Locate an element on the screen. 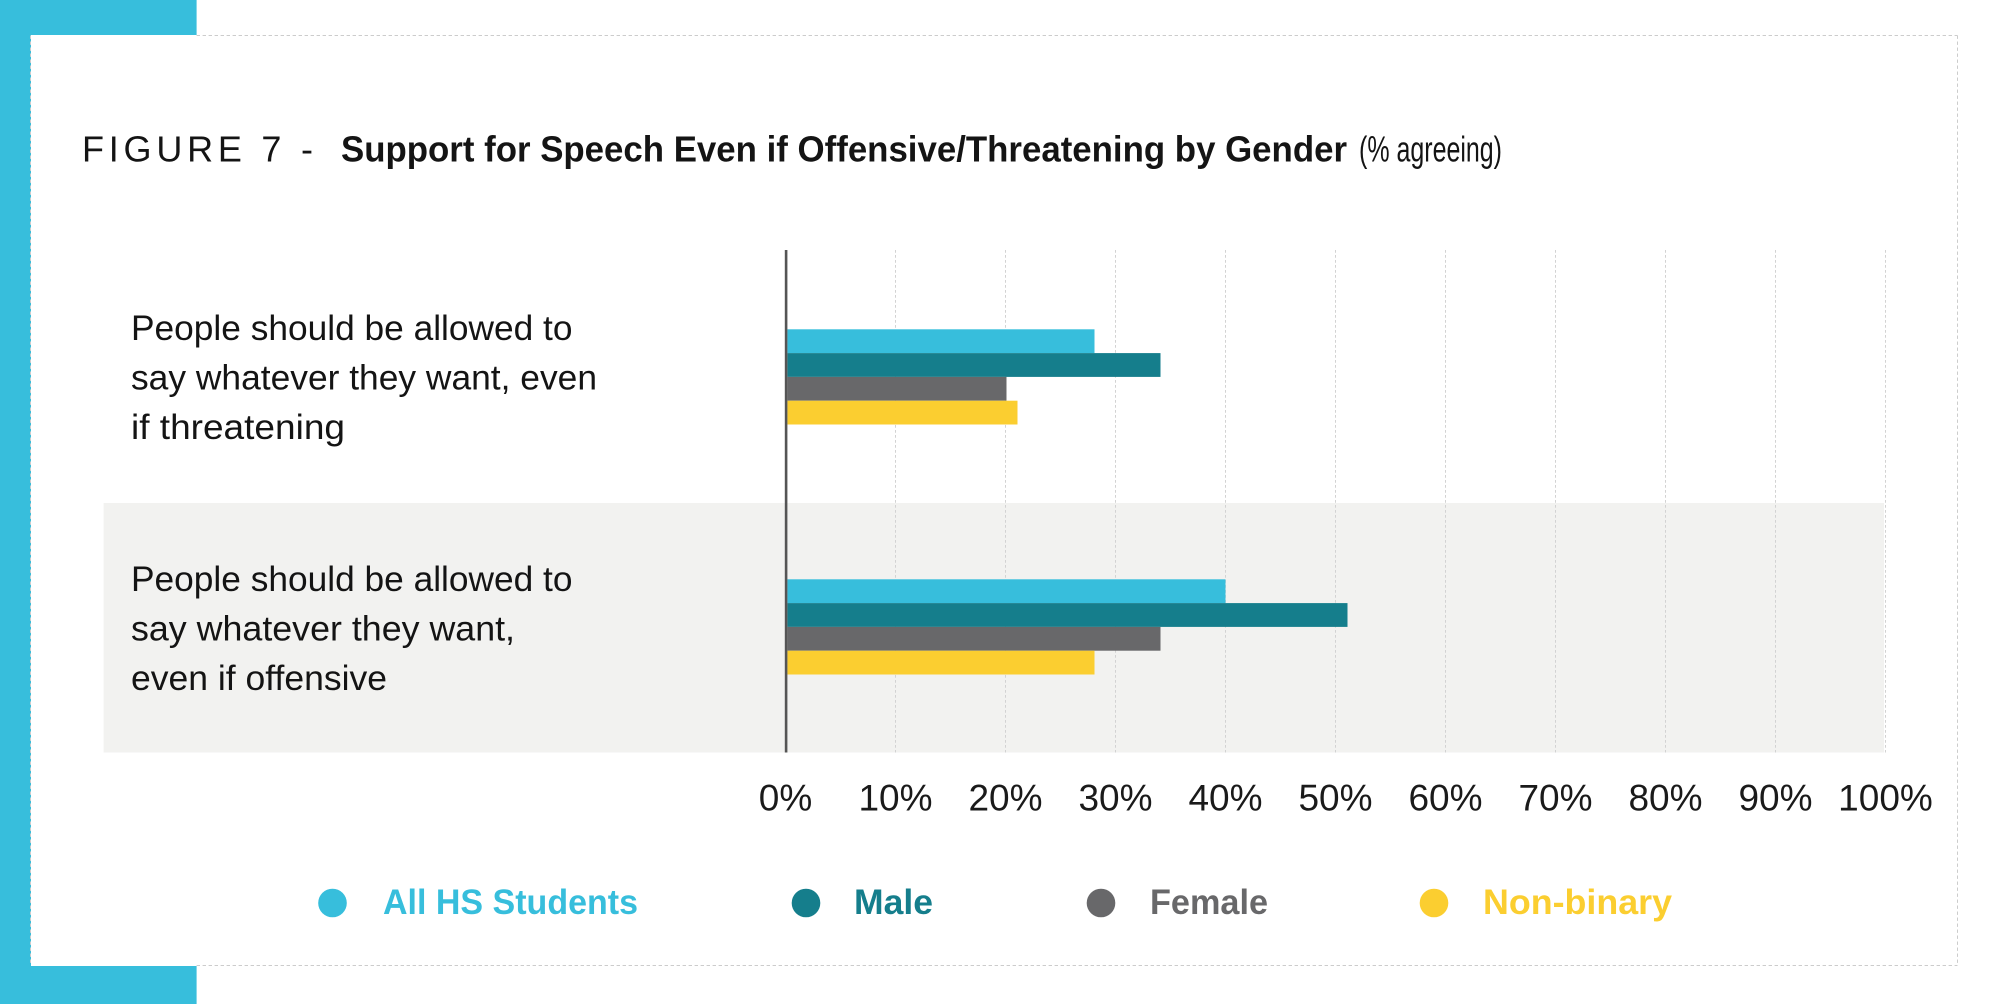 This screenshot has width=2000, height=1004. svg-text: even if offensive is located at coordinates (259, 678).